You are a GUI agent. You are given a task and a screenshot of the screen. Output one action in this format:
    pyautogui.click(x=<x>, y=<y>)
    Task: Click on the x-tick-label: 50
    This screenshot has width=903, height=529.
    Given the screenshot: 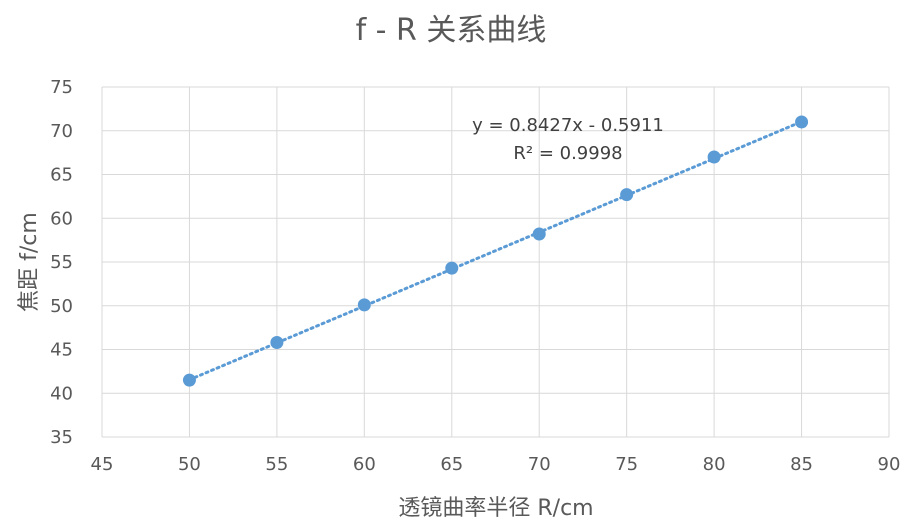 What is the action you would take?
    pyautogui.click(x=189, y=464)
    